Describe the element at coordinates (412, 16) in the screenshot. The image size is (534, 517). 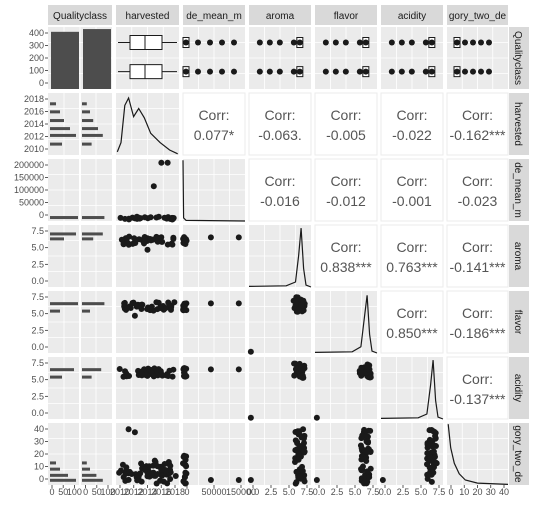
I see `column-strip-label-acidity: acidity` at that location.